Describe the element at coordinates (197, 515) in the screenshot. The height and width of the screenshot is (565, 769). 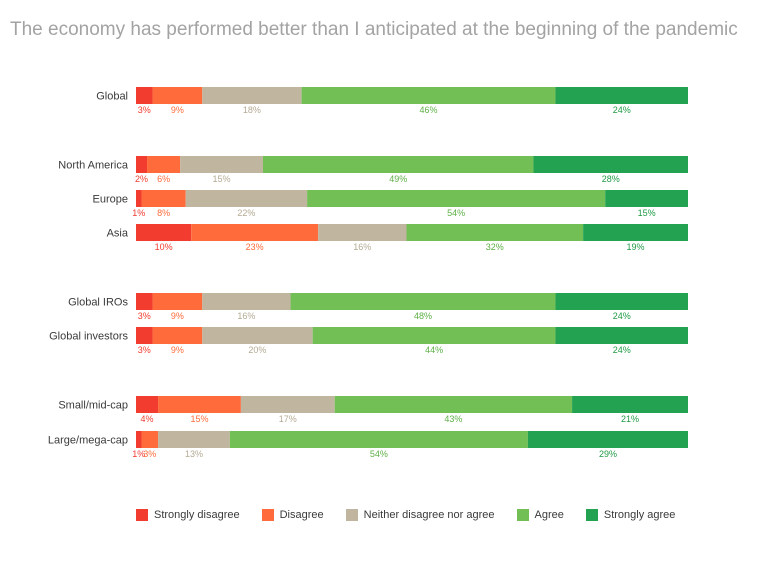
I see `legend-label: Strongly disagree` at that location.